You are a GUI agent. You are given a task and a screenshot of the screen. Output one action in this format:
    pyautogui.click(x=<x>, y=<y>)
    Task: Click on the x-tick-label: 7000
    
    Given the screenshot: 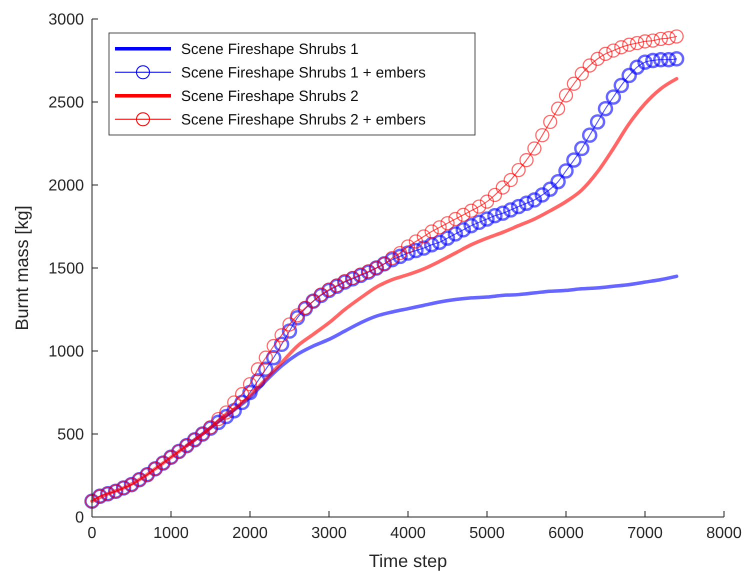 What is the action you would take?
    pyautogui.click(x=645, y=533)
    